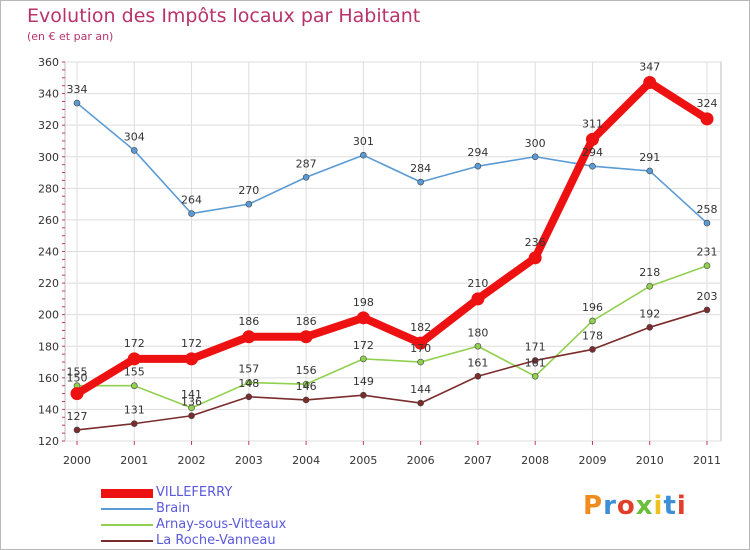 This screenshot has height=550, width=750. Describe the element at coordinates (306, 163) in the screenshot. I see `data-label: 287` at that location.